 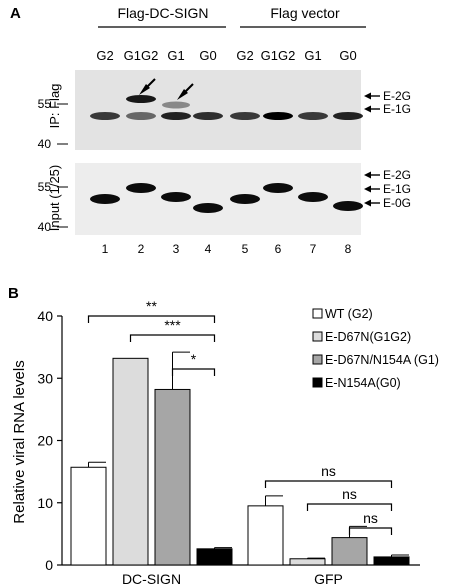 What do you see at coordinates (151, 310) in the screenshot?
I see `sig-bracket-1: **` at bounding box center [151, 310].